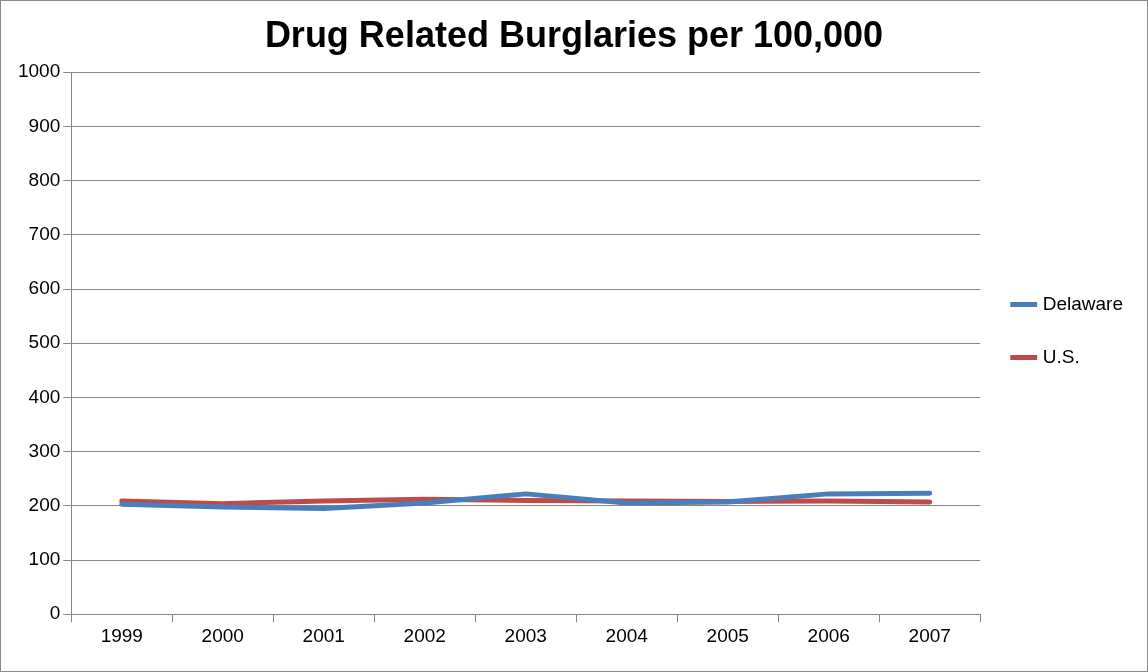 This screenshot has height=672, width=1148. What do you see at coordinates (222, 635) in the screenshot?
I see `x-tick-label: 2000` at bounding box center [222, 635].